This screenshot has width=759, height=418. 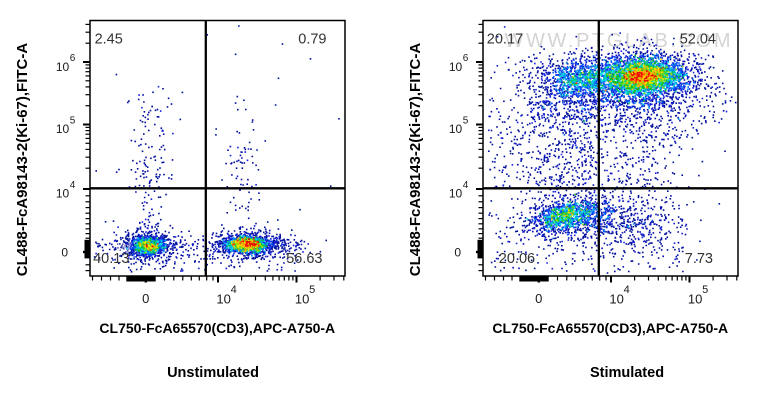 What do you see at coordinates (517, 259) in the screenshot?
I see `svg-text: 20.06` at bounding box center [517, 259].